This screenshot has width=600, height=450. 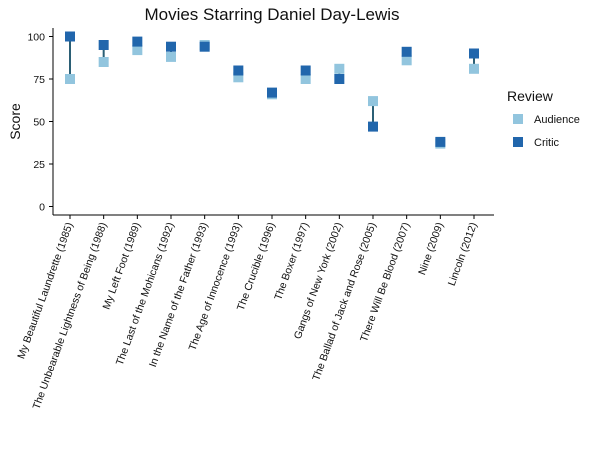 I want to click on legend: Review Audience Critic, so click(x=543, y=118).